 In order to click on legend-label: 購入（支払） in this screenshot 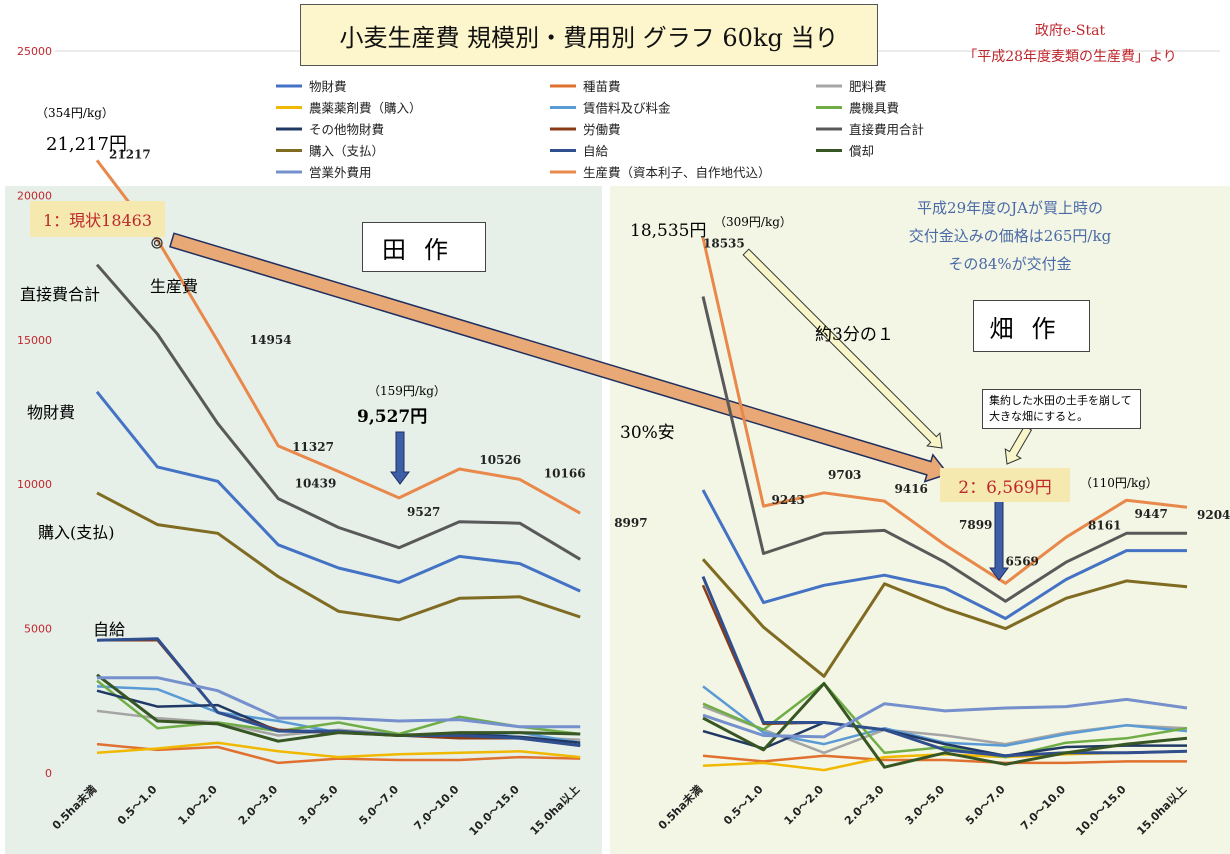, I will do `click(346, 151)`.